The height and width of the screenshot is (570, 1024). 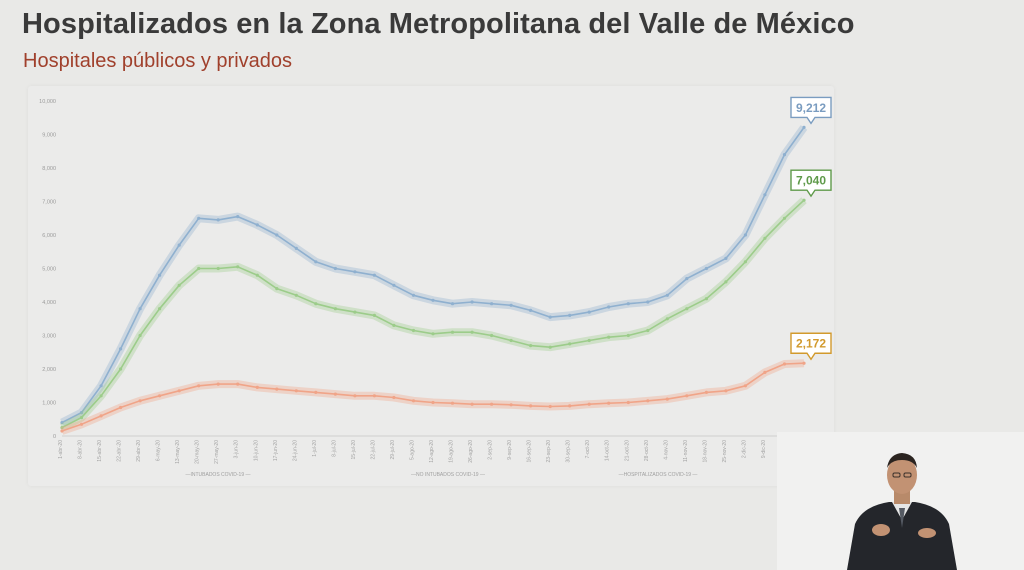 What do you see at coordinates (354, 450) in the screenshot?
I see `x-tick-label: 15-jul-20` at bounding box center [354, 450].